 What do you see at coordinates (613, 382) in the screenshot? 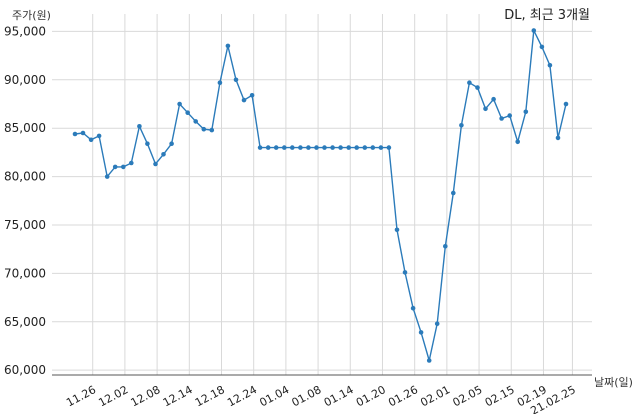
I see `x-axis-label: 날짜(일)` at bounding box center [613, 382].